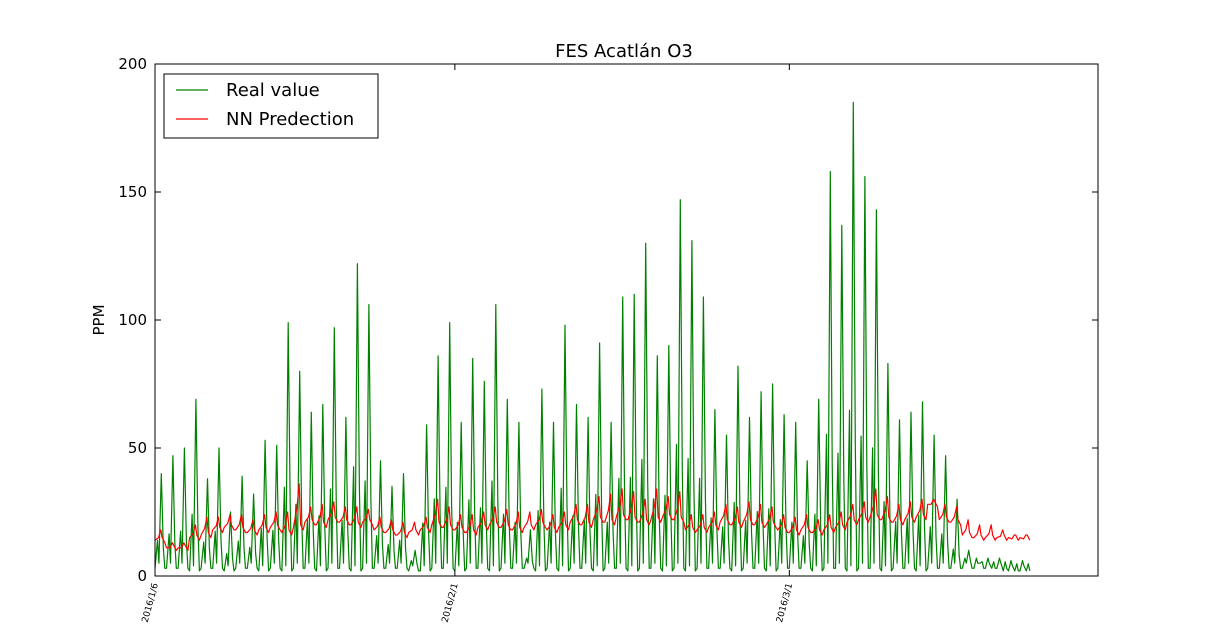 Image resolution: width=1220 pixels, height=640 pixels. I want to click on chart-title: FES Acatlán O3, so click(624, 51).